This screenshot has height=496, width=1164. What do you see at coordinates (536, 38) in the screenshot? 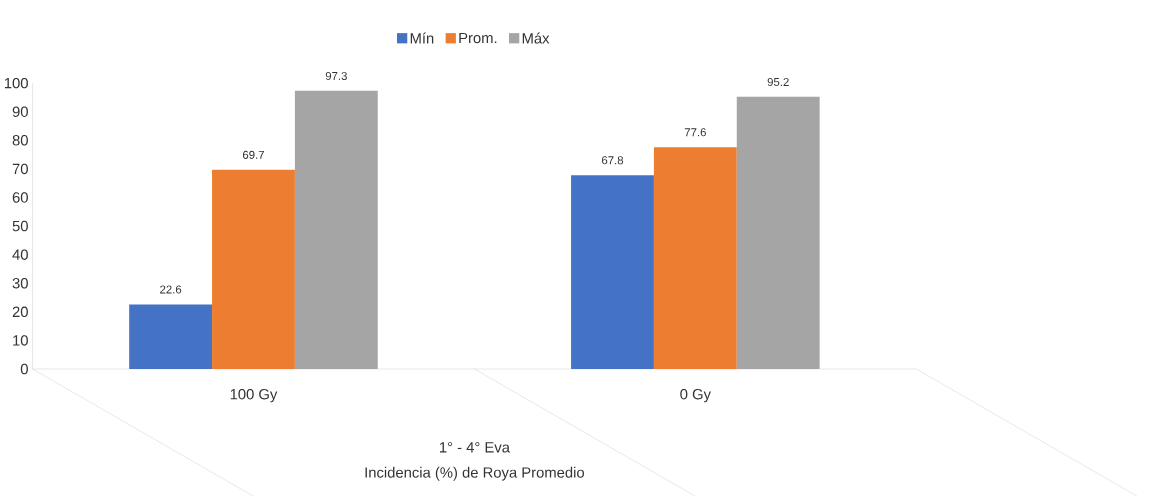
I see `legend-label: Máx` at bounding box center [536, 38].